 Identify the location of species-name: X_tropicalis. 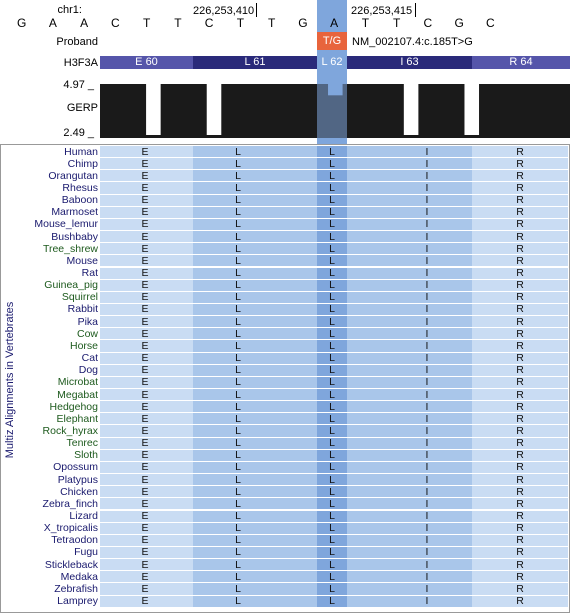
(70, 528).